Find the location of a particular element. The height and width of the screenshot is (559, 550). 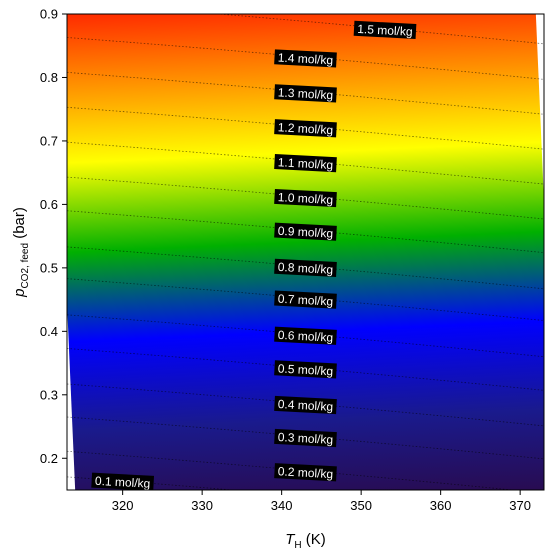

contour-label: 0.1 mol/kg is located at coordinates (123, 481).